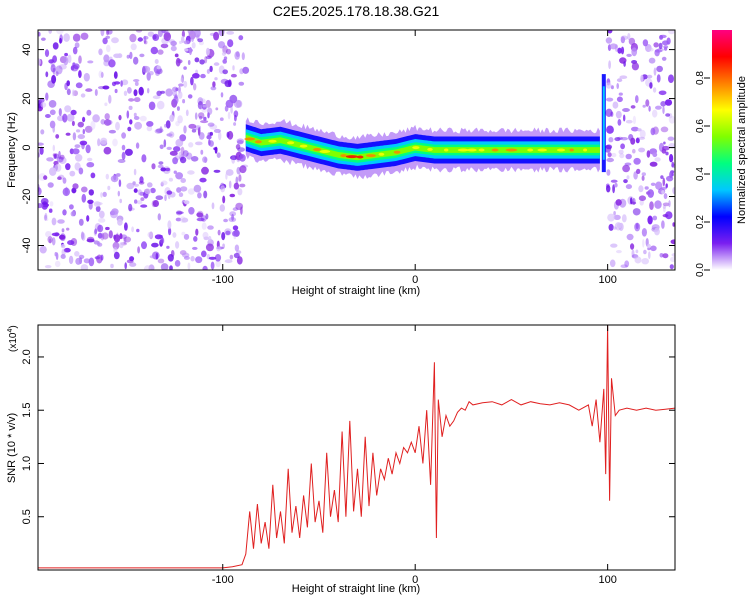 The height and width of the screenshot is (600, 750). What do you see at coordinates (603, 123) in the screenshot?
I see `ridge-spike-core` at bounding box center [603, 123].